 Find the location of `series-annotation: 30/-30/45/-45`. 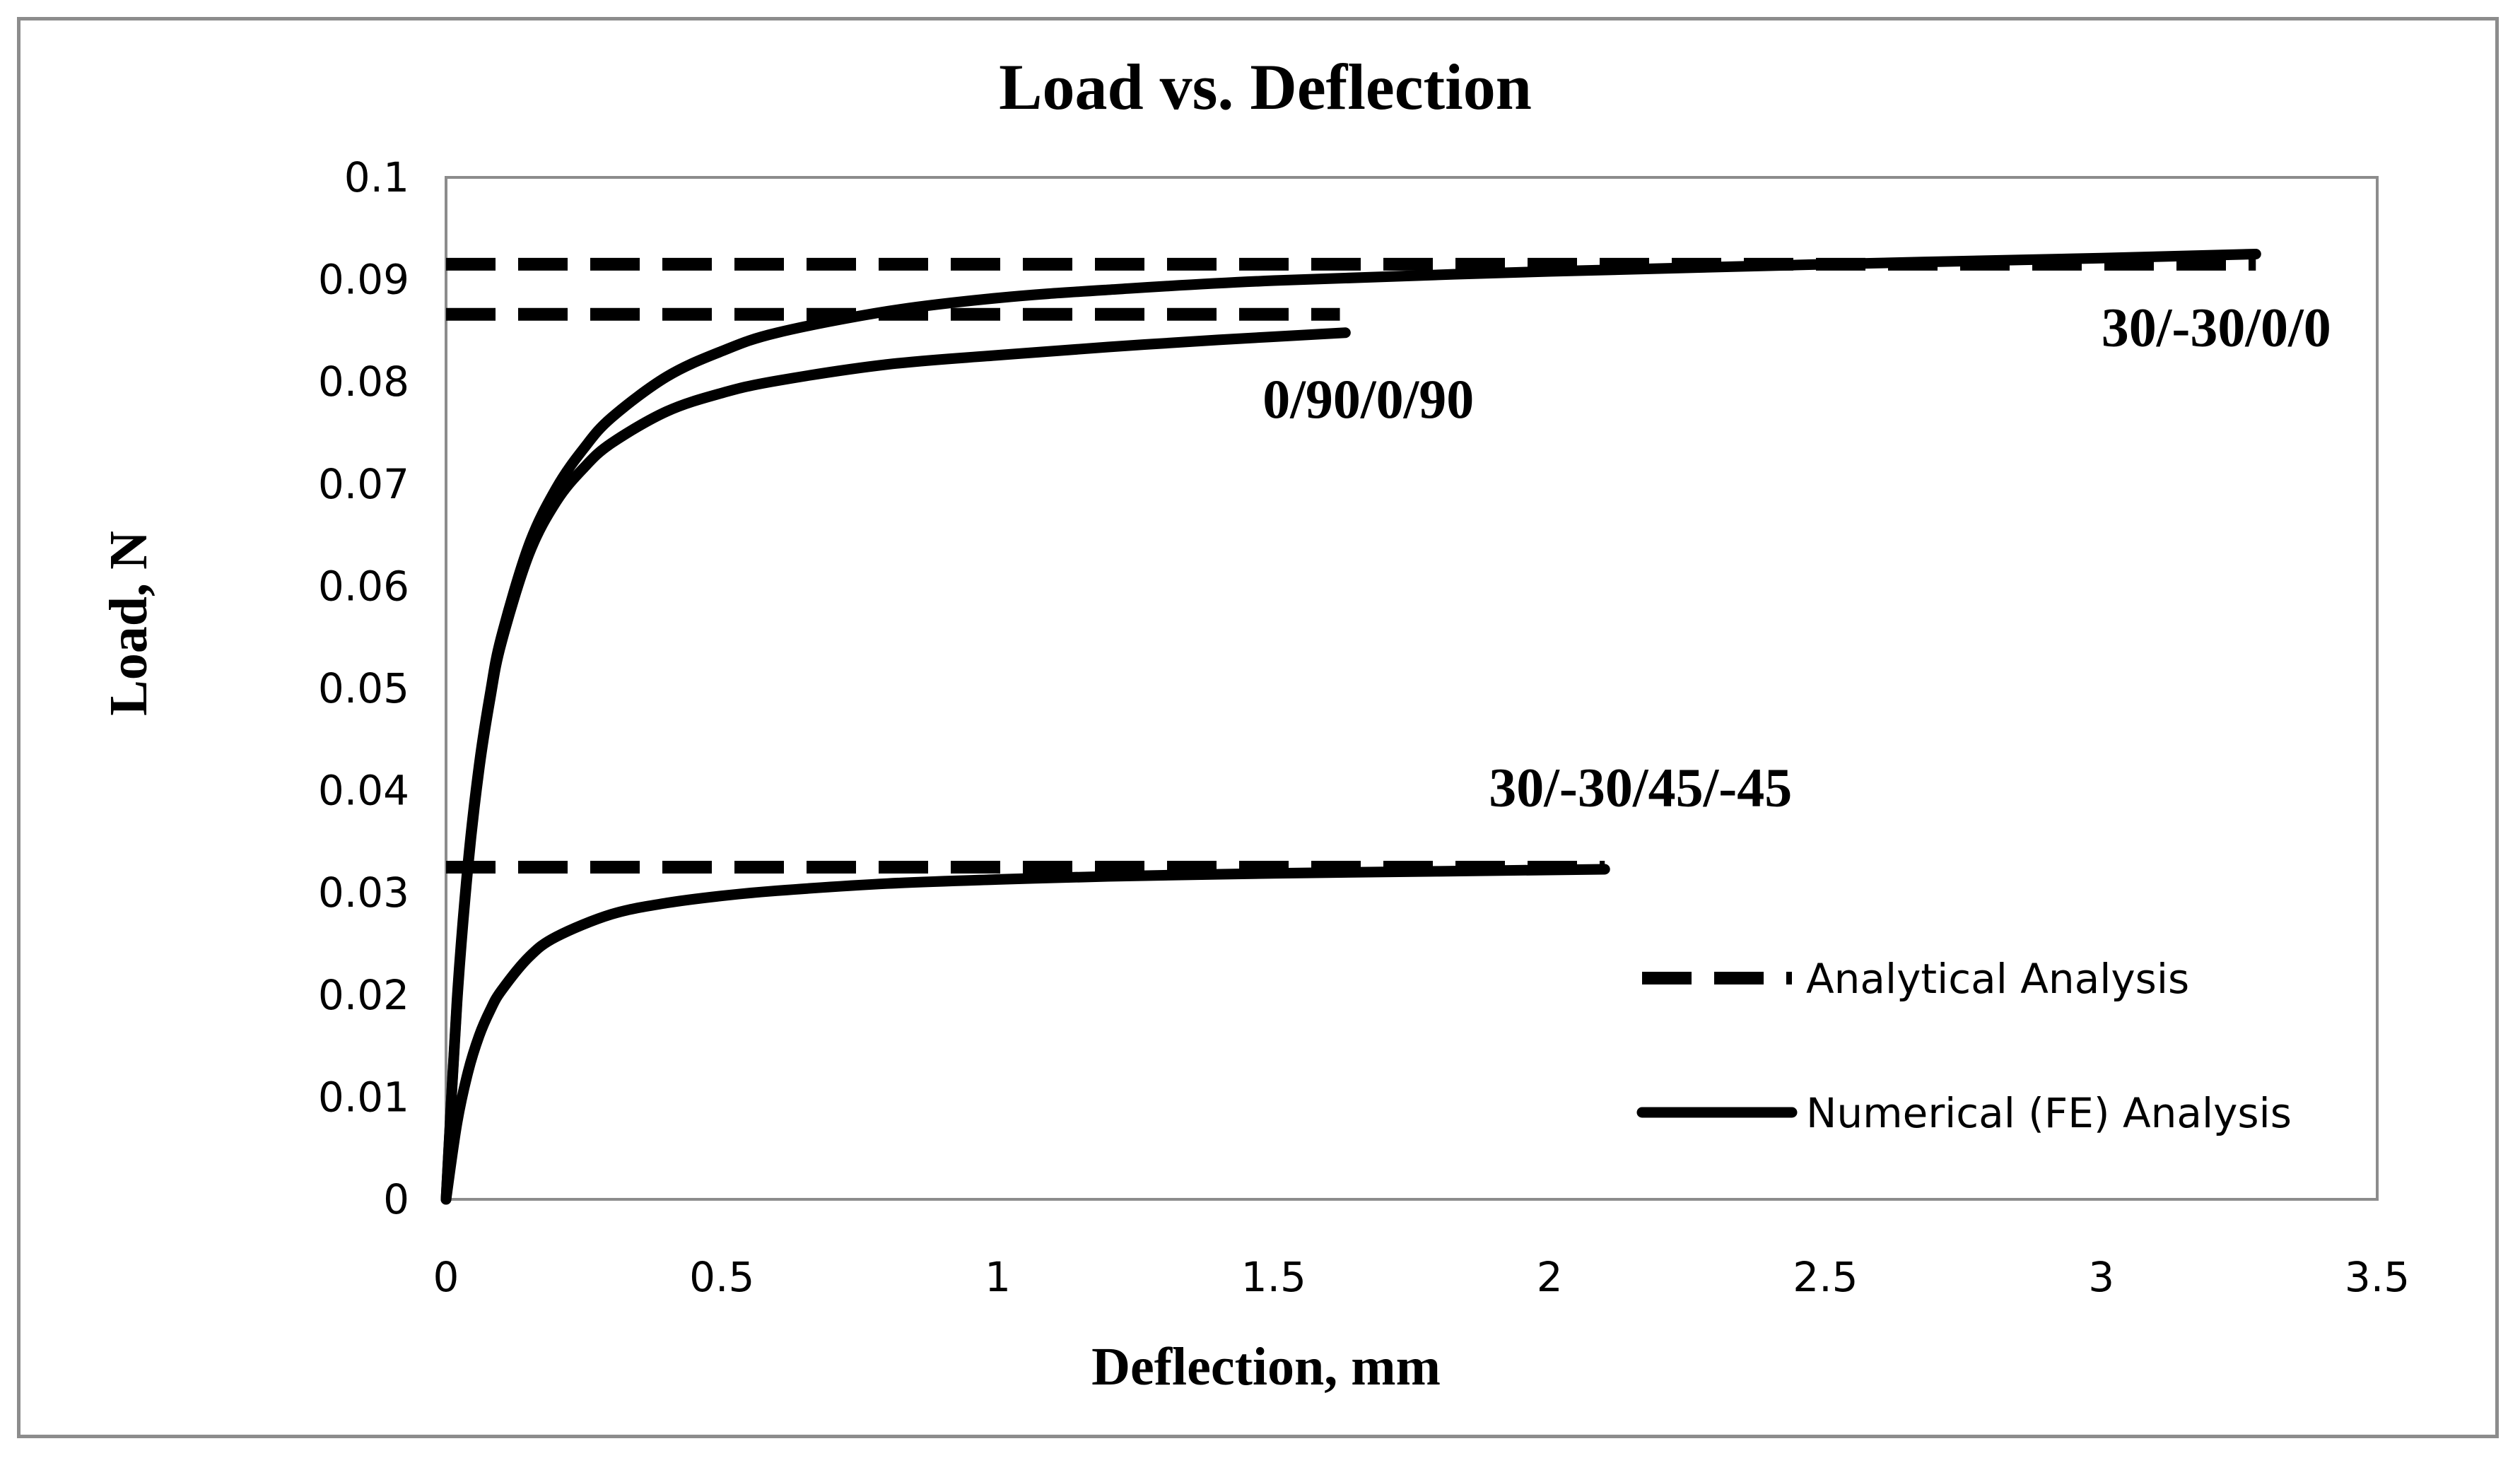

series-annotation: 30/-30/45/-45 is located at coordinates (1640, 787).